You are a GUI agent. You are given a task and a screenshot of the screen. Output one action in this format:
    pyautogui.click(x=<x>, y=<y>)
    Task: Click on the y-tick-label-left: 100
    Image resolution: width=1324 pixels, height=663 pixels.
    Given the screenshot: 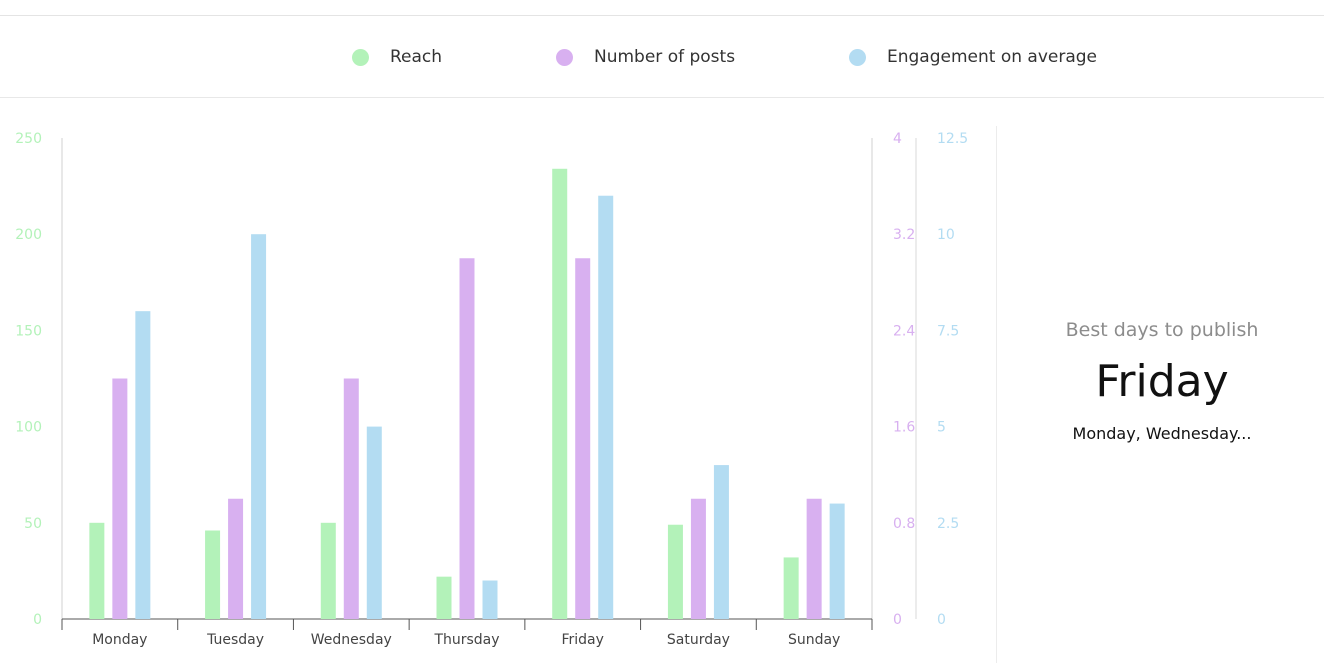 What is the action you would take?
    pyautogui.click(x=28, y=428)
    